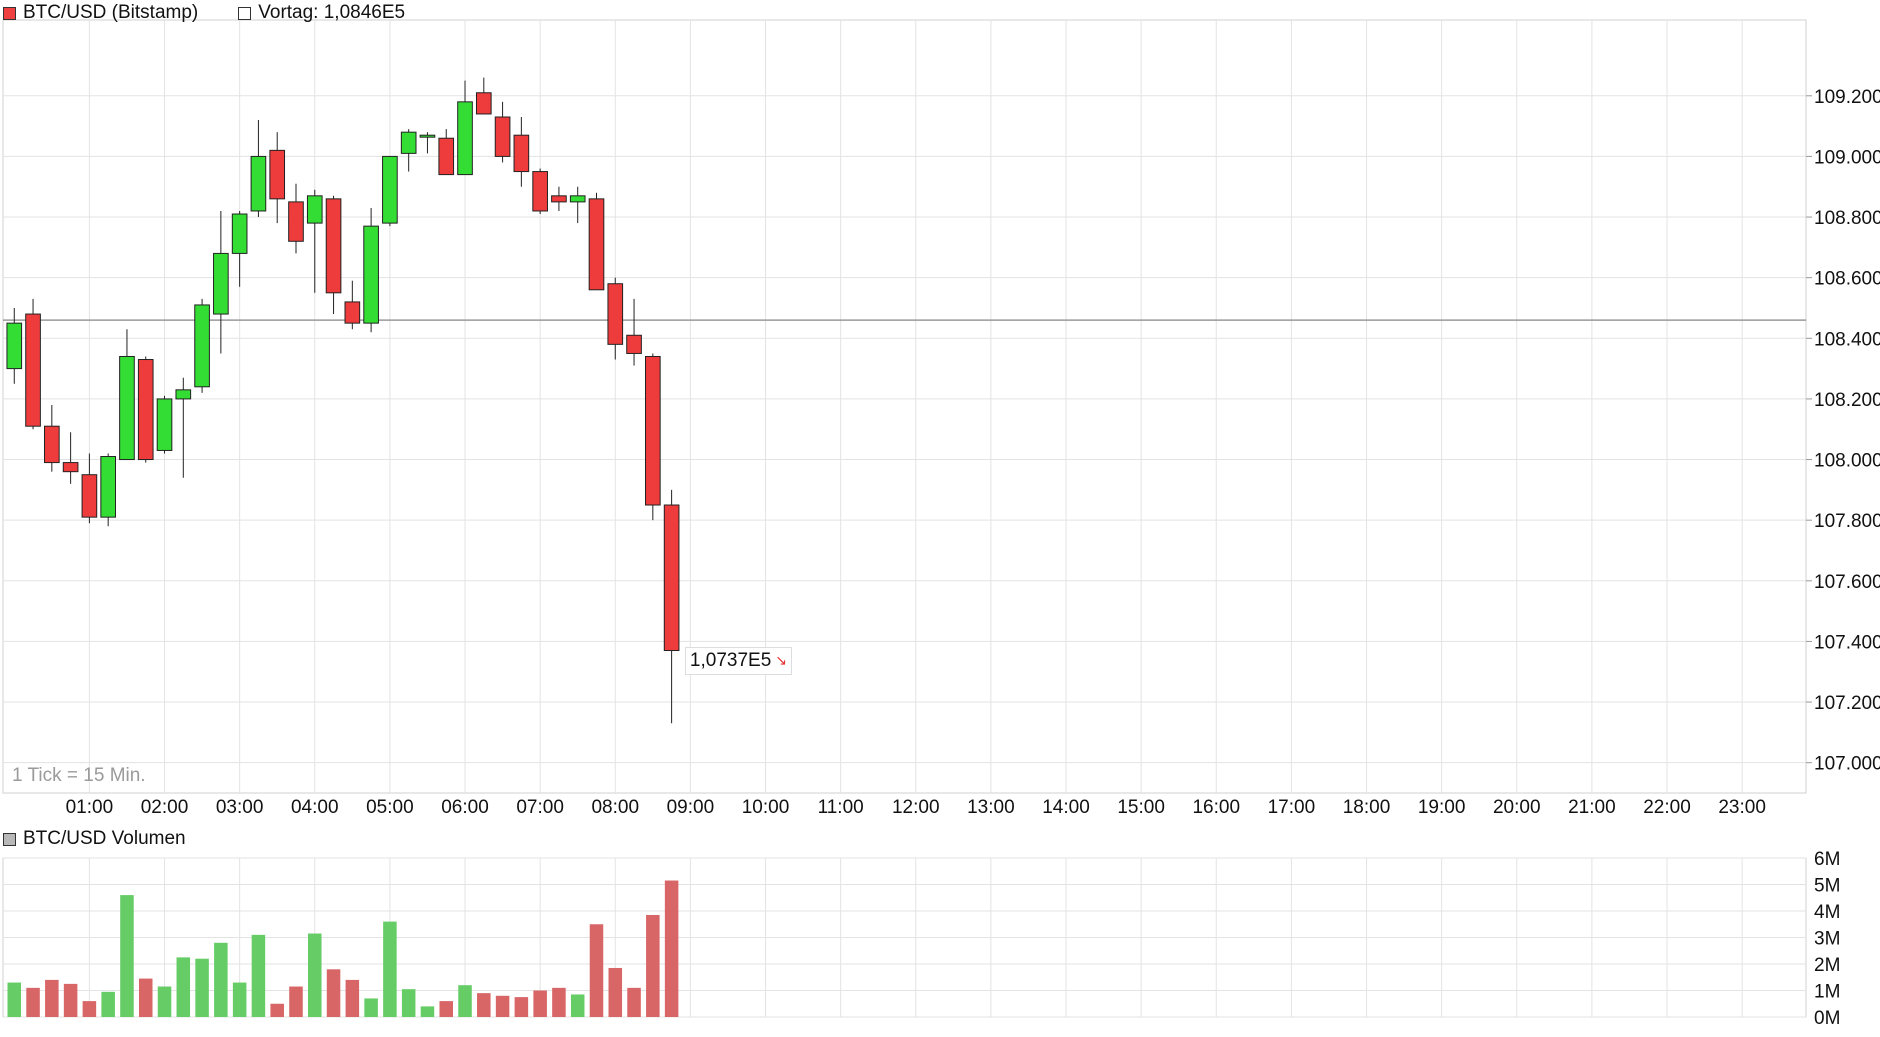 The height and width of the screenshot is (1037, 1880). I want to click on time-tick-label: 01:00, so click(90, 807).